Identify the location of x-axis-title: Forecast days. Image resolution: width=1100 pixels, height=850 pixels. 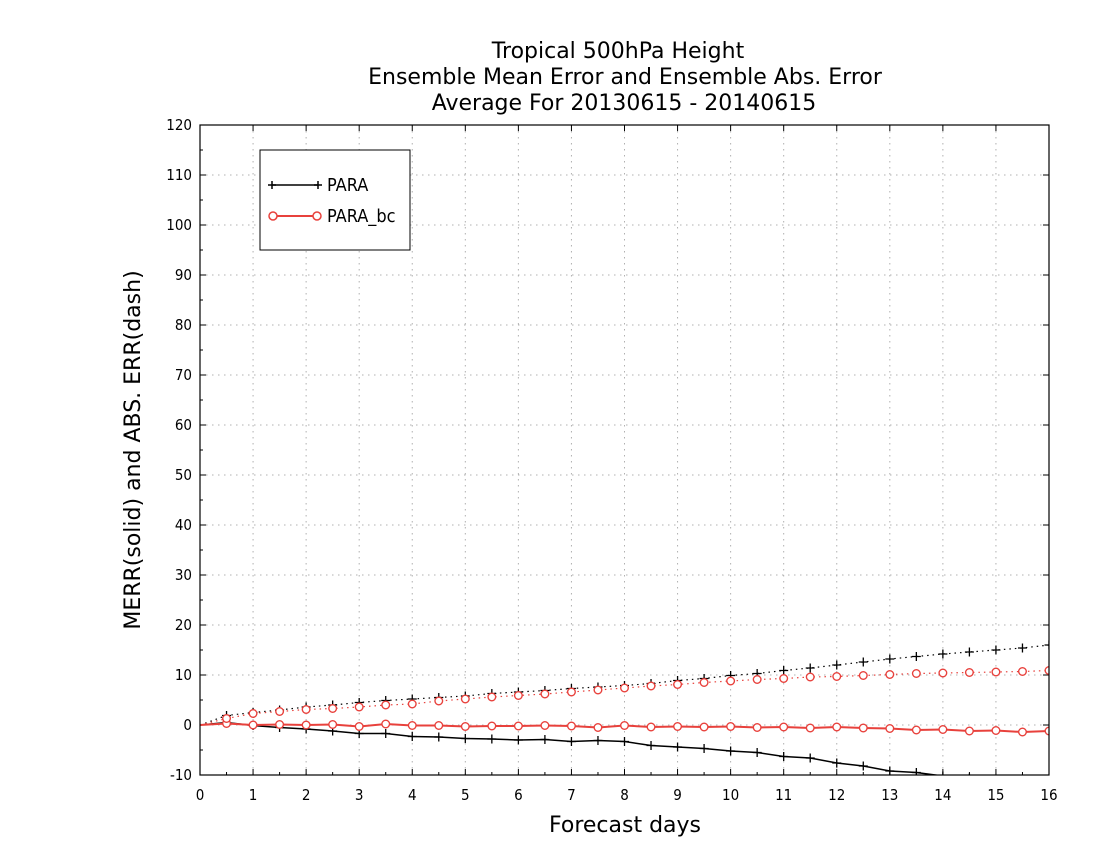
(625, 825).